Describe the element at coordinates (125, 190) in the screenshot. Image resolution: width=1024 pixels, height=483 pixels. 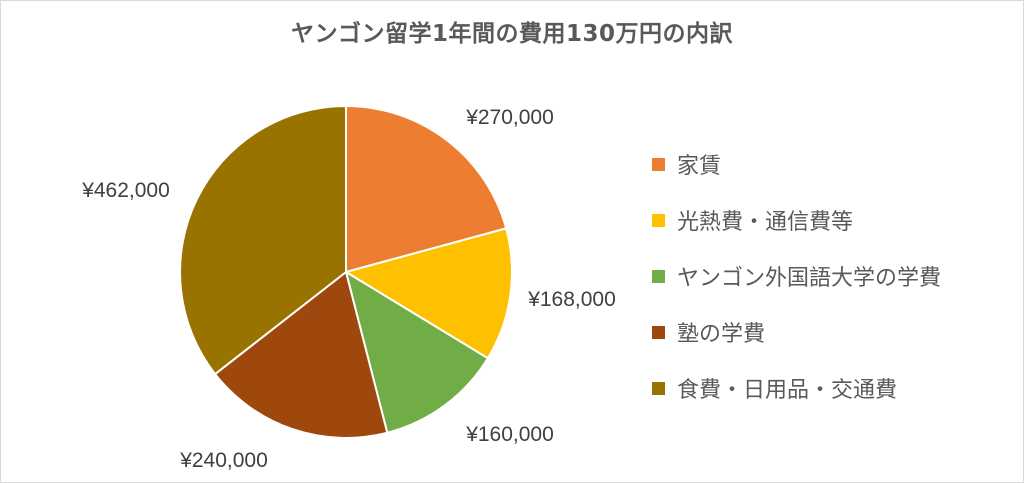
I see `data-label-5: ¥462,000` at that location.